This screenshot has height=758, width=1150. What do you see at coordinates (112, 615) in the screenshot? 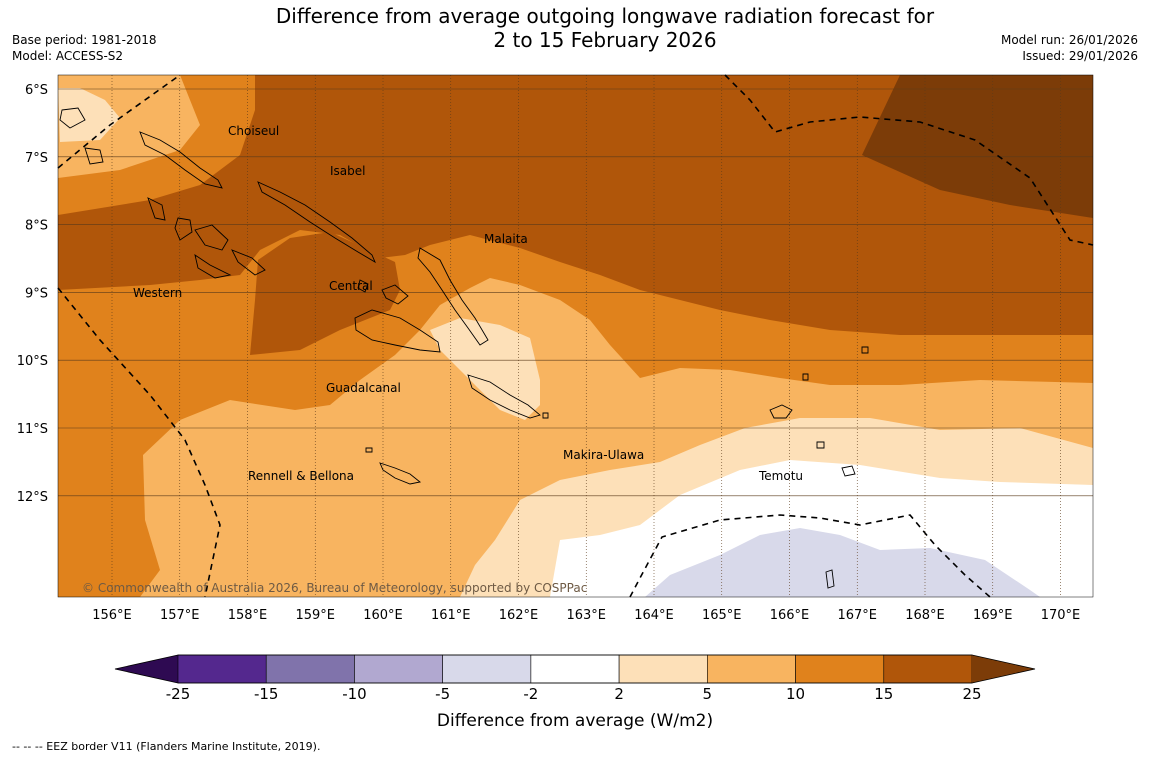
I see `longitude-label: 156°E` at bounding box center [112, 615].